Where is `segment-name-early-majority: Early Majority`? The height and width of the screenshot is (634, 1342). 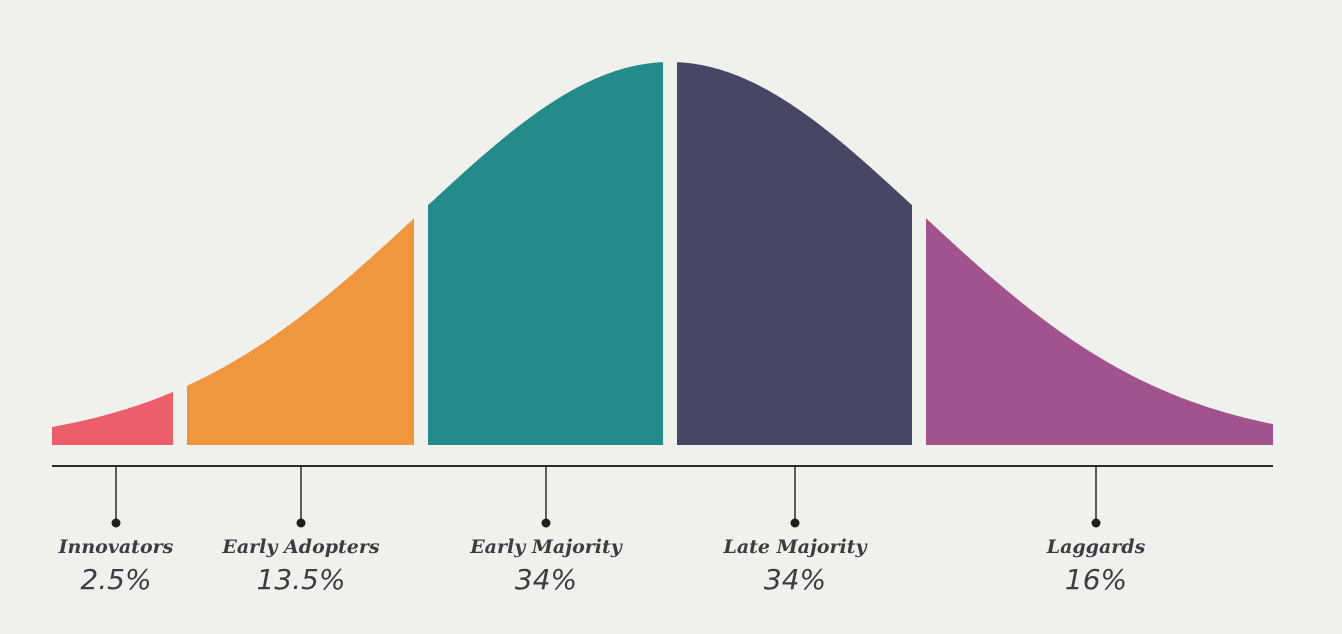
segment-name-early-majority: Early Majority is located at coordinates (546, 547).